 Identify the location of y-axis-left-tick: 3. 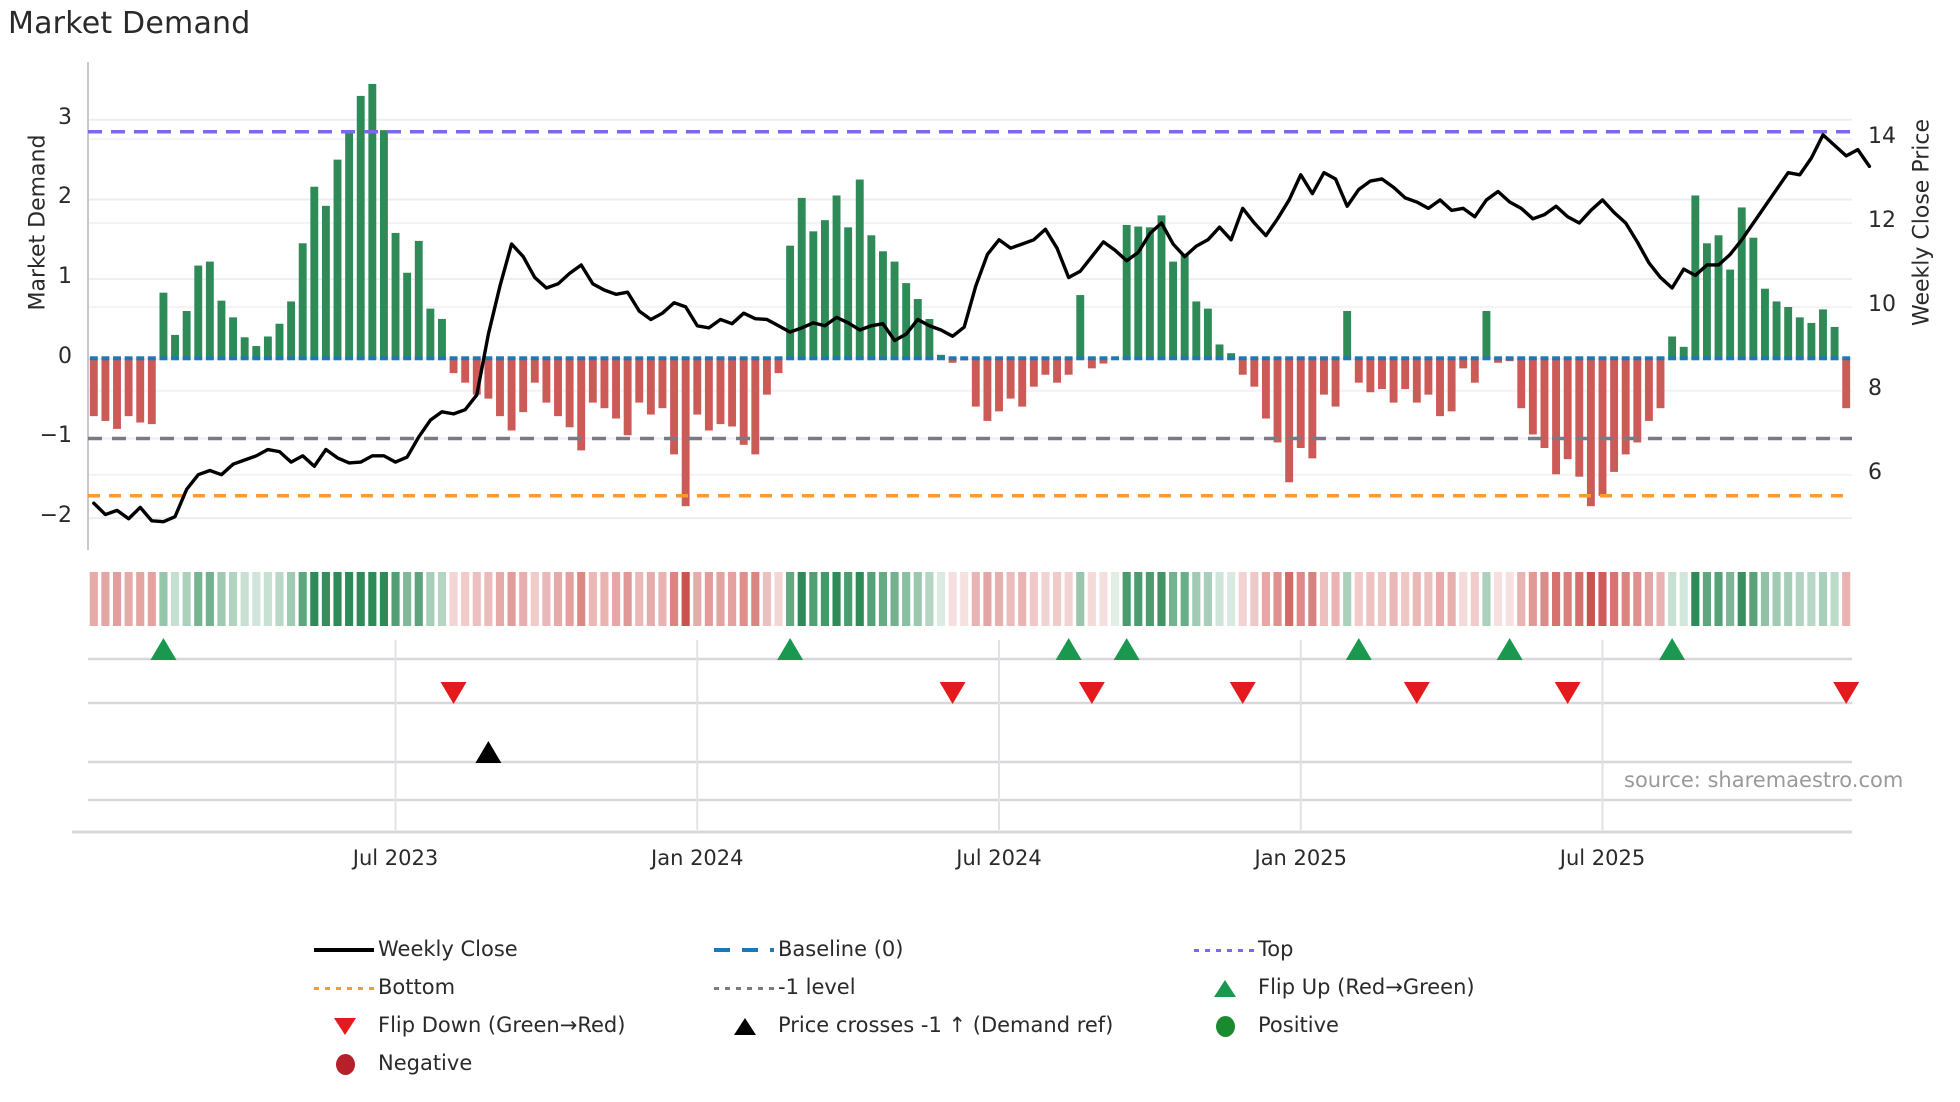
(65, 117).